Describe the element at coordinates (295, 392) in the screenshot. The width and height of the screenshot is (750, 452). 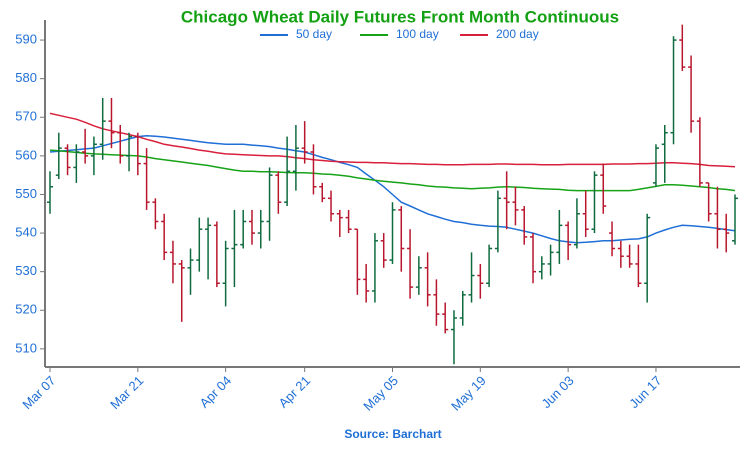
I see `x-tick-label: Apr 21` at that location.